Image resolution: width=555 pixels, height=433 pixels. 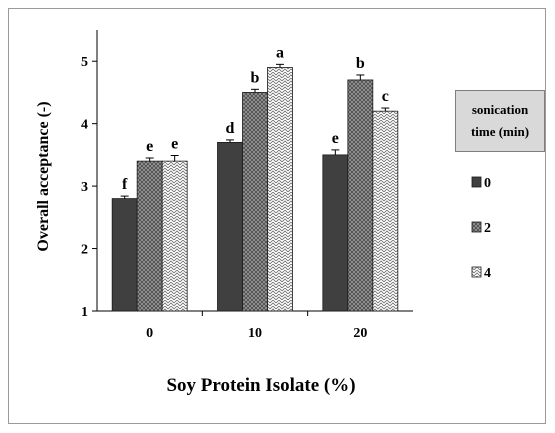 I want to click on x-tick-label: 0, so click(x=149, y=333).